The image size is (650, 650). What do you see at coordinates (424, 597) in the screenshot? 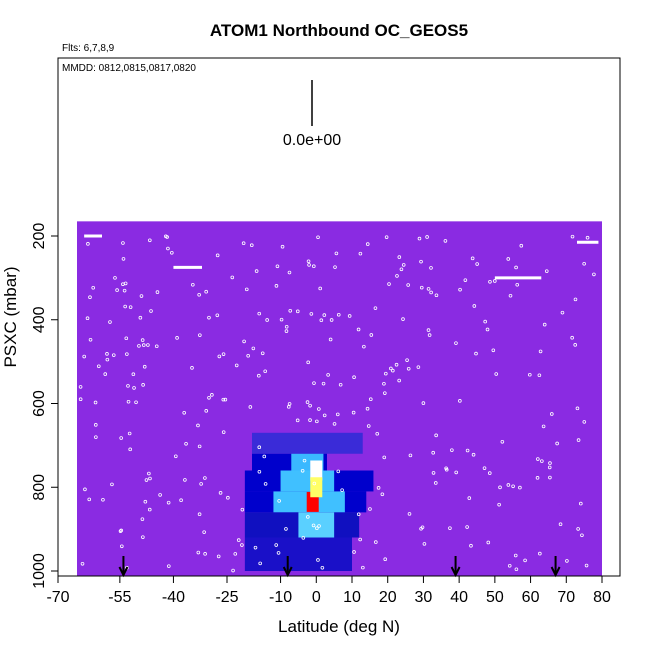
I see `x-tick-label: 30` at bounding box center [424, 597].